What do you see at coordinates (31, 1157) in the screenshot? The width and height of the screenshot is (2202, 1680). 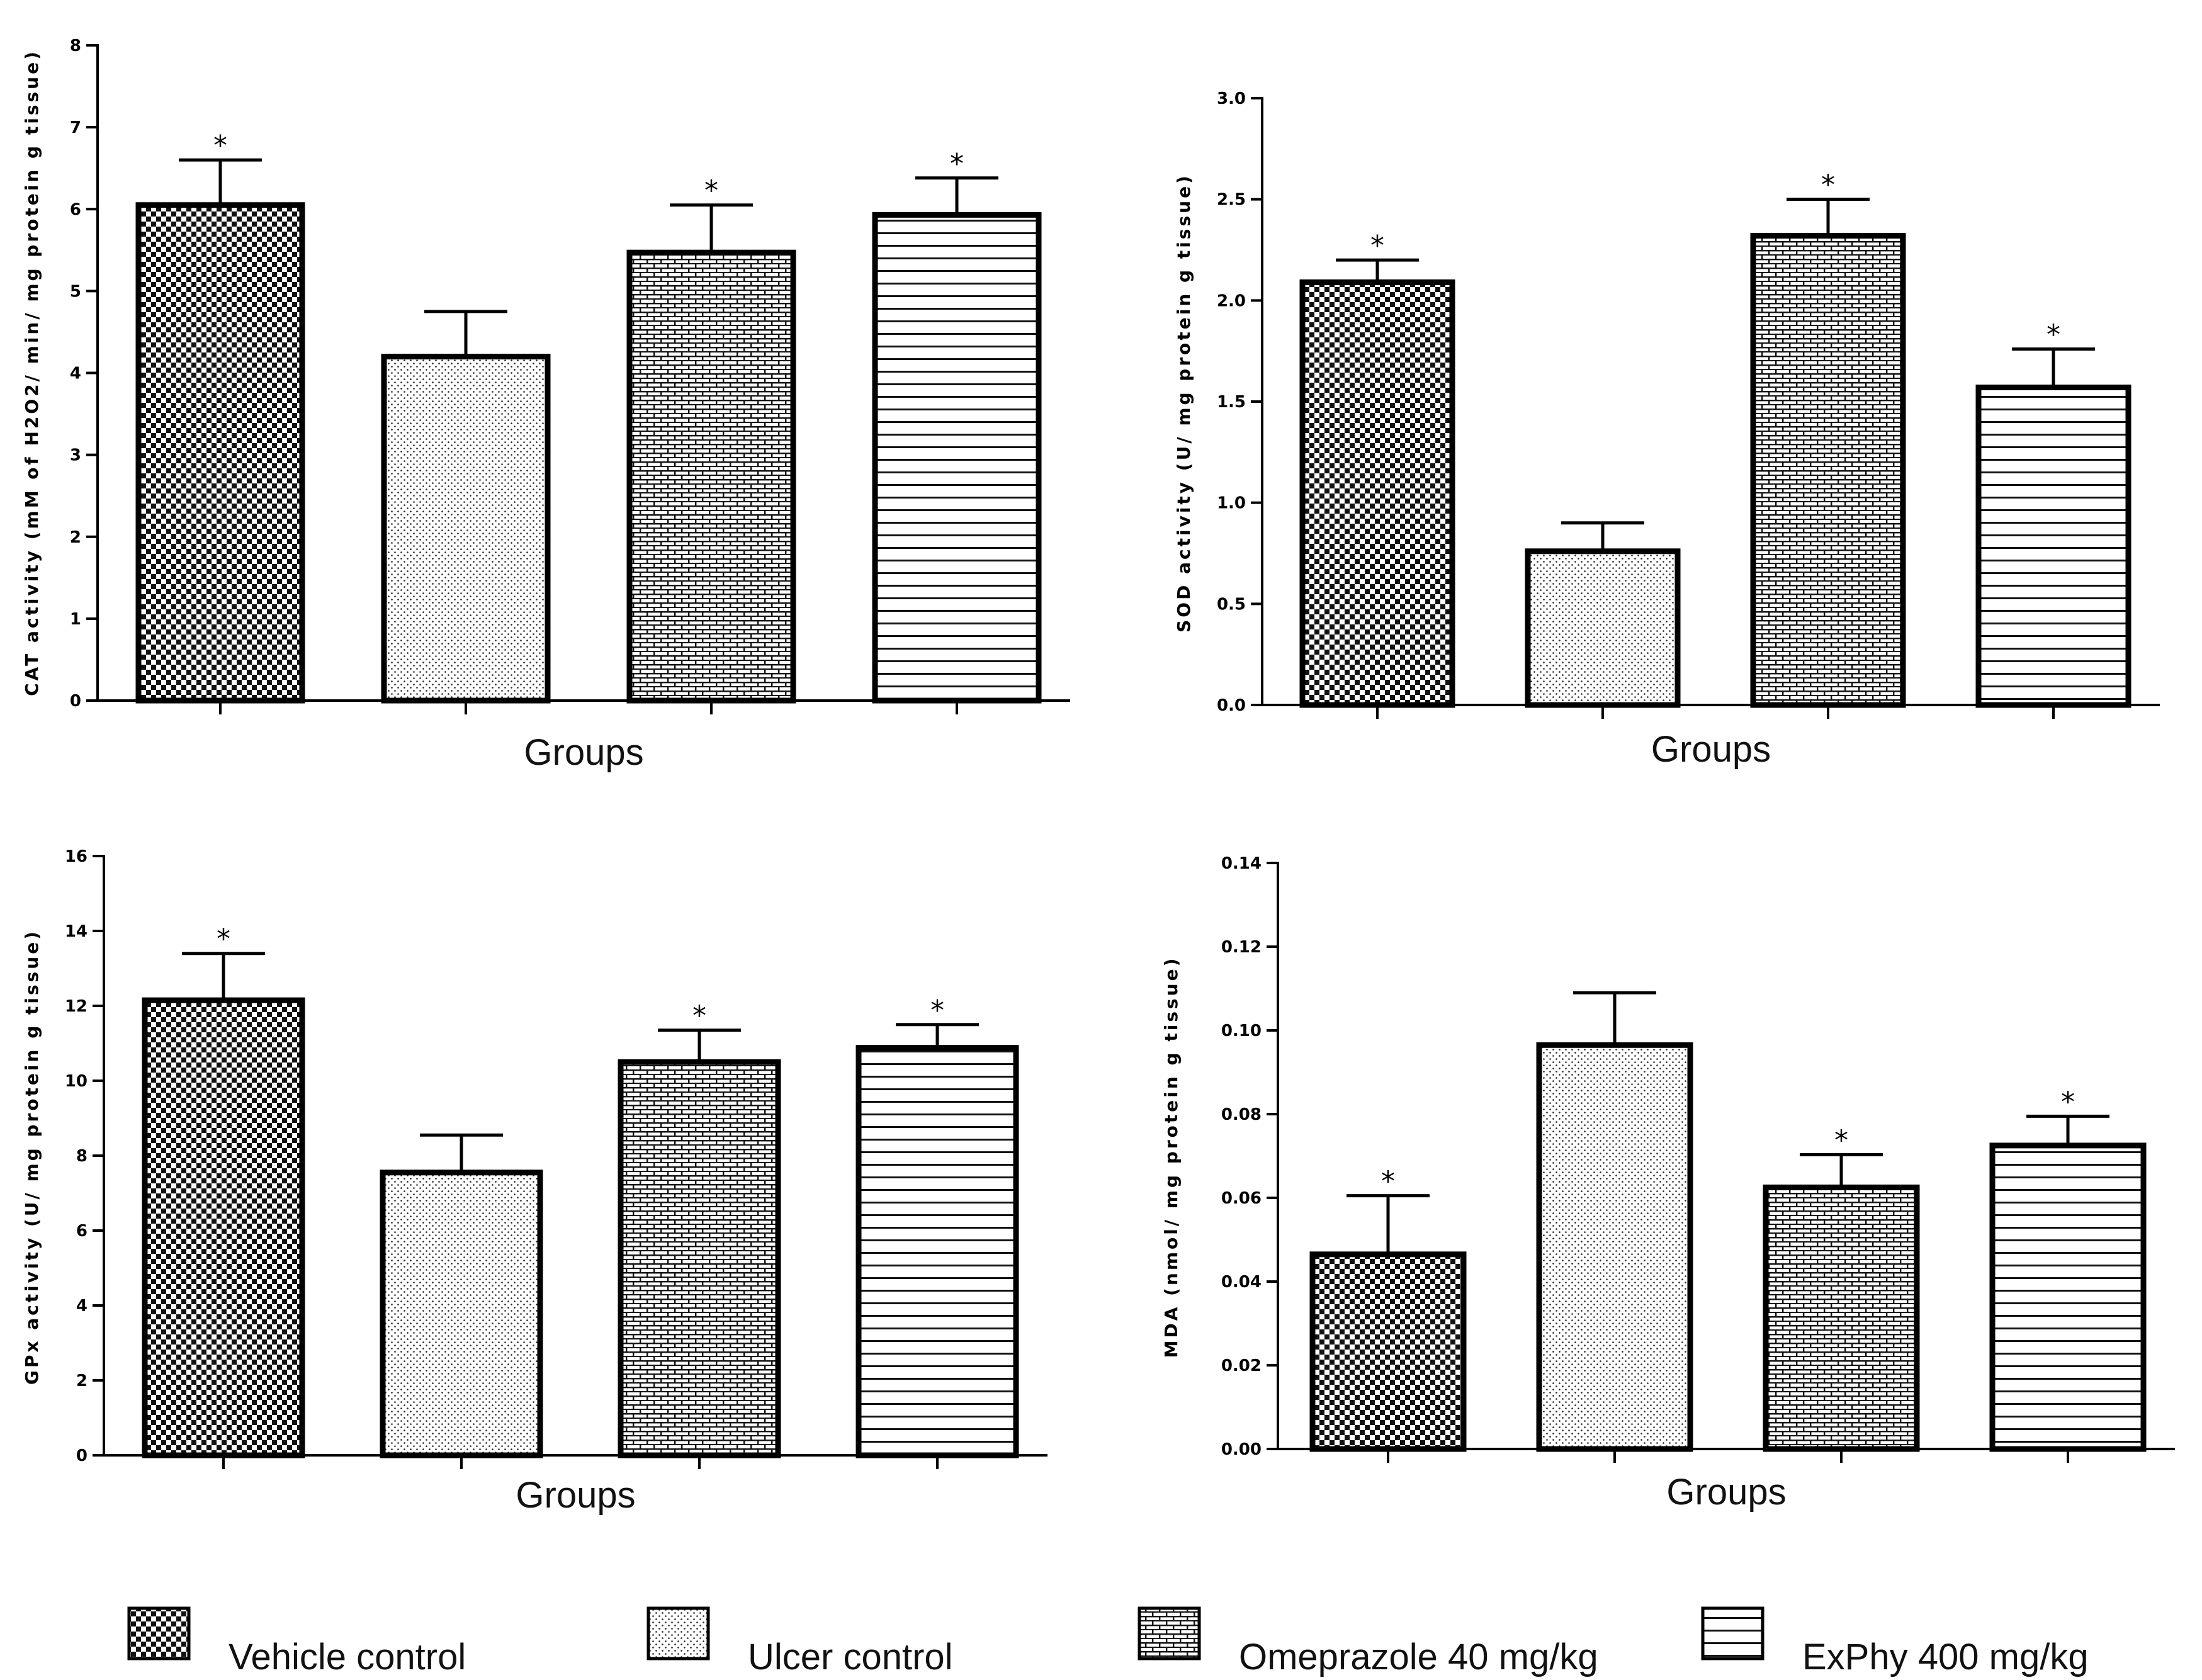 I see `y-axis-label: GPx activity (U/ mg protein g tissue)` at bounding box center [31, 1157].